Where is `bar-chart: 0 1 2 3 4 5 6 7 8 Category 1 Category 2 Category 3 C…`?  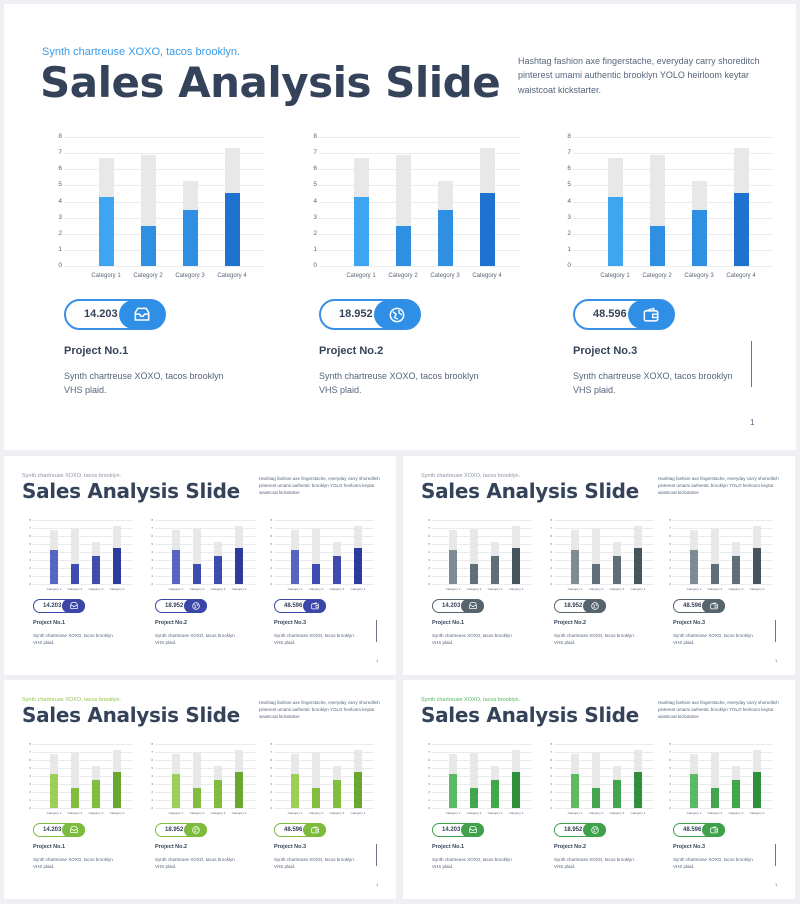
bar-chart: 0 1 2 3 4 5 6 7 8 Category 1 Category 2 Category 3 C… is located at coordinates (81, 558).